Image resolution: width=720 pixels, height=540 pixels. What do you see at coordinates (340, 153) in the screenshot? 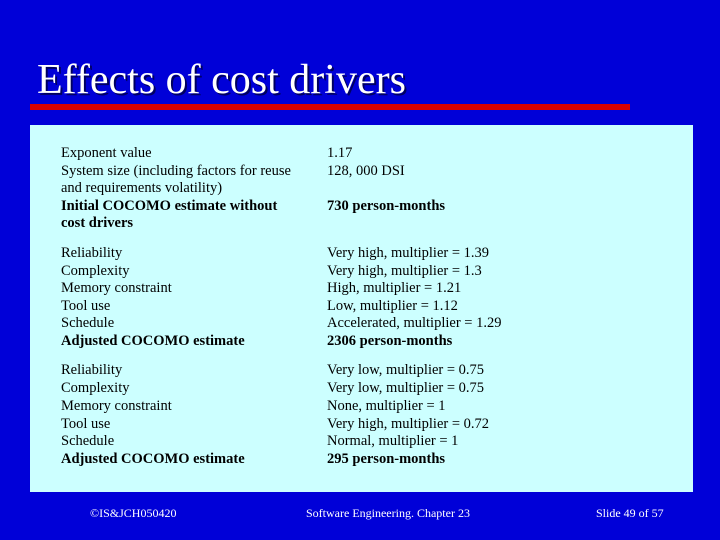
I see `row-value: 1.17` at bounding box center [340, 153].